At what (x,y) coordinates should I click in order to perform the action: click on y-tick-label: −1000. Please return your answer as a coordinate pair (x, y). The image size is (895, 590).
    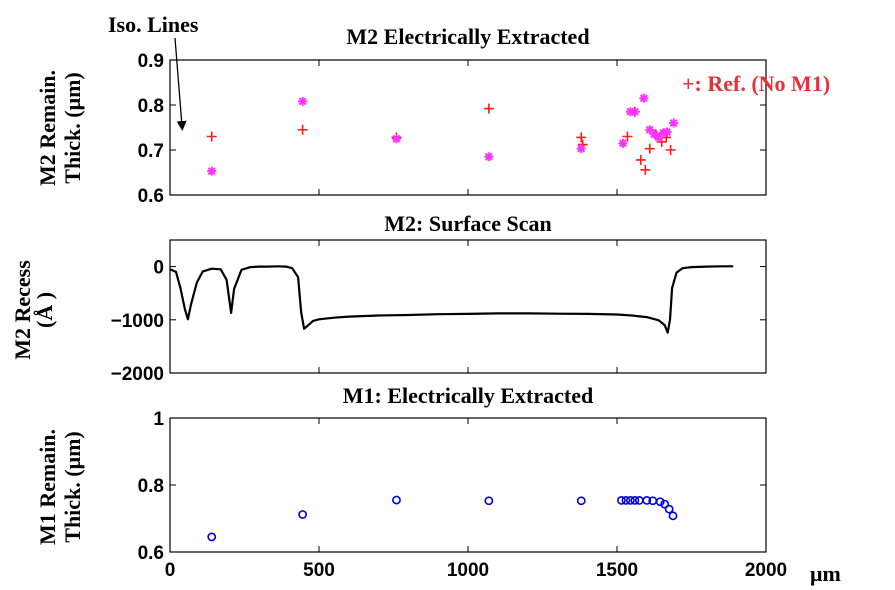
    Looking at the image, I should click on (137, 321).